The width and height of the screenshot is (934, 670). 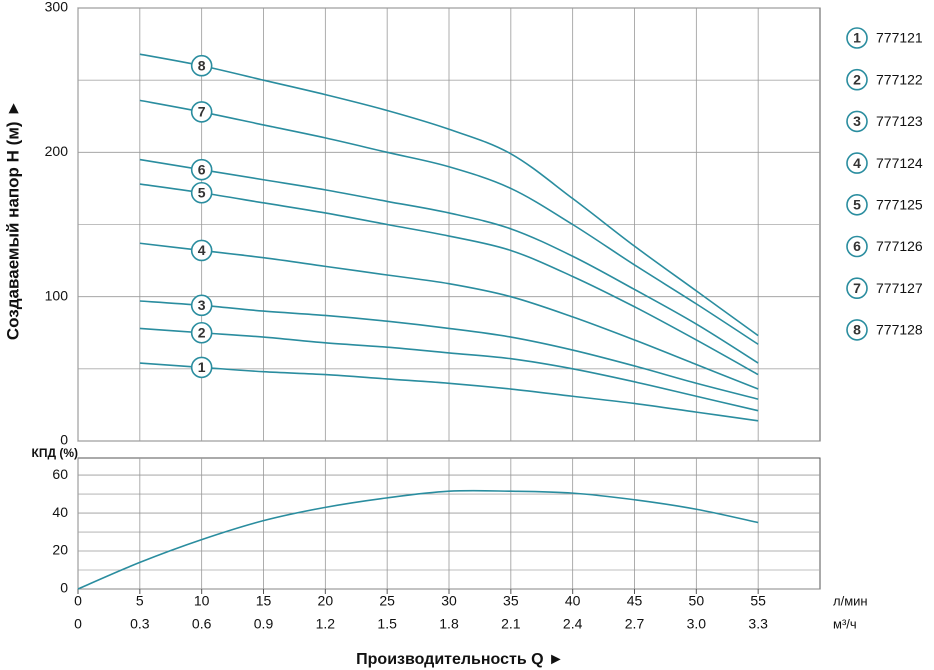 I want to click on x-tick-label: 25, so click(x=387, y=601).